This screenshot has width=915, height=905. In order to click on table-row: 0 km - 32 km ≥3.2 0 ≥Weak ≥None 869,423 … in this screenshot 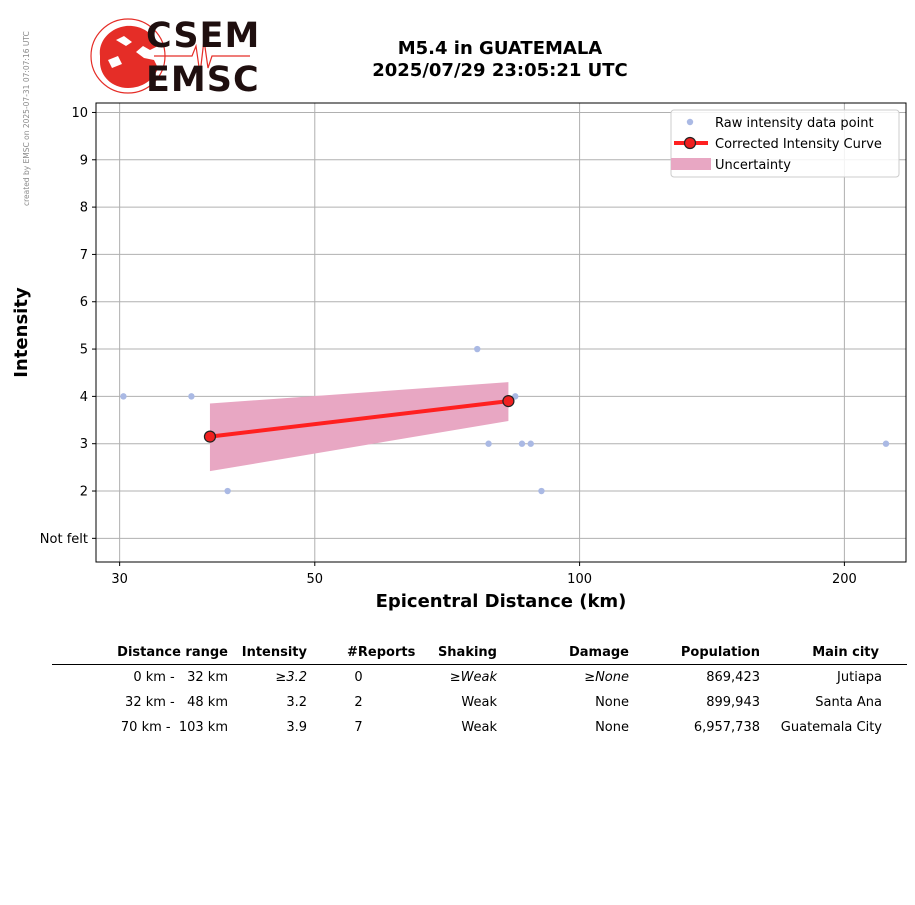, I will do `click(479, 677)`.